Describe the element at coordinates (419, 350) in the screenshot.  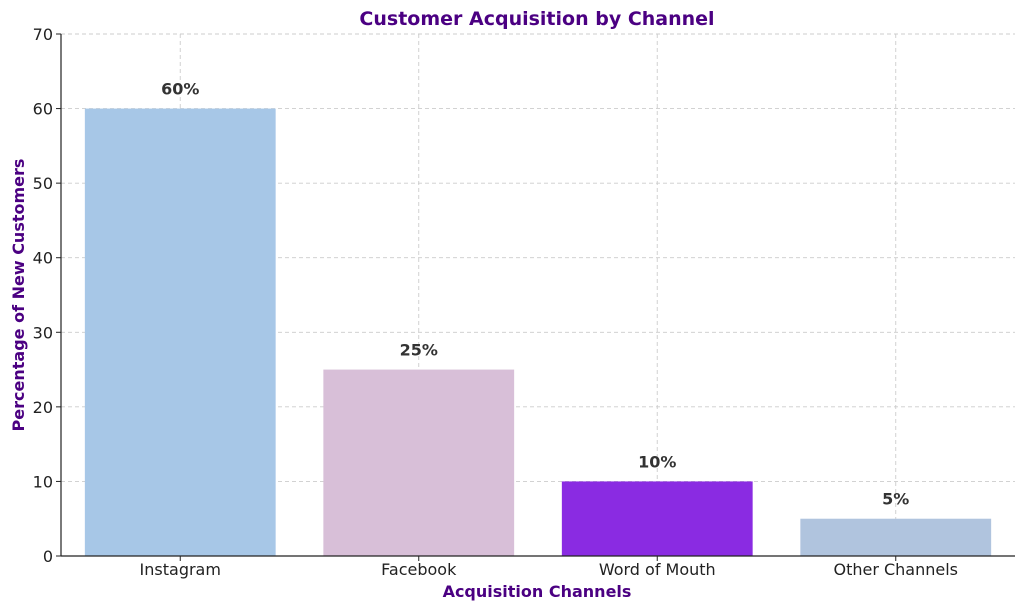
I see `data-label: 25%` at that location.